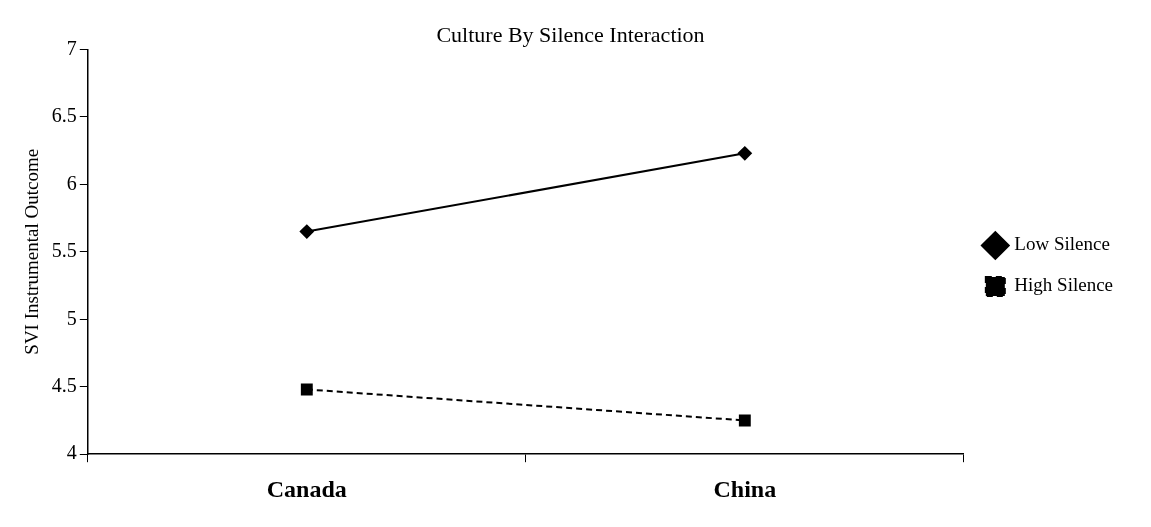 The width and height of the screenshot is (1151, 527). Describe the element at coordinates (71, 452) in the screenshot. I see `y-tick-label: 4` at that location.